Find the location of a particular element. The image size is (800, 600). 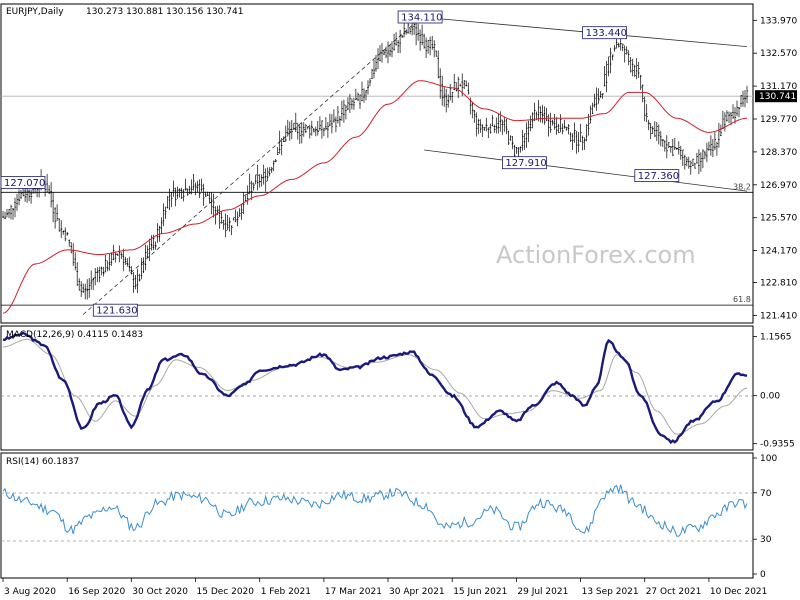

price-tick-label: 131.170 is located at coordinates (778, 87).